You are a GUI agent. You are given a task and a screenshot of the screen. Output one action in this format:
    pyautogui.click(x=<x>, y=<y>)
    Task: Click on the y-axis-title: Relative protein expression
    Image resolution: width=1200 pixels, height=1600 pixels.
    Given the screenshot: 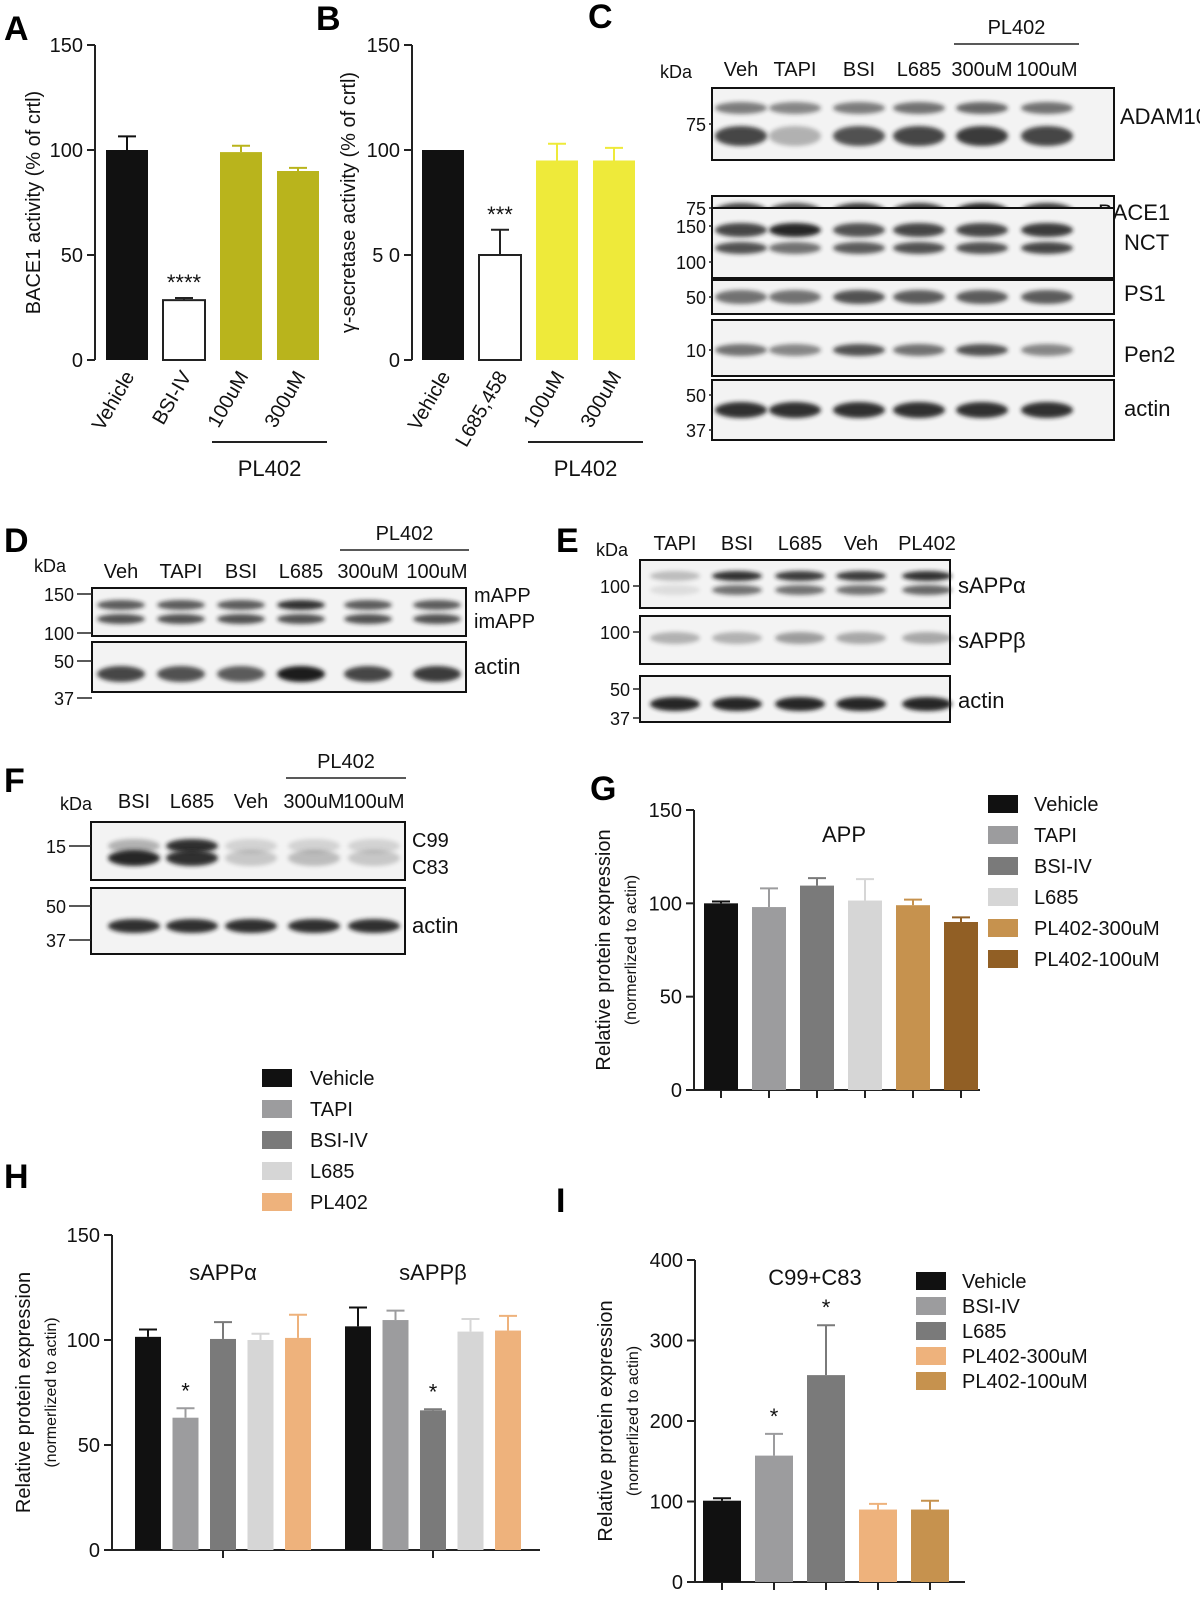 What is the action you would take?
    pyautogui.click(x=24, y=1392)
    